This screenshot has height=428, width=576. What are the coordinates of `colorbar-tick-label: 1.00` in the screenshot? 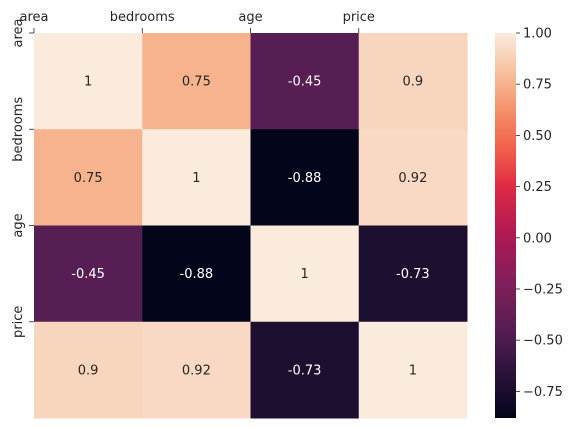 It's located at (537, 34).